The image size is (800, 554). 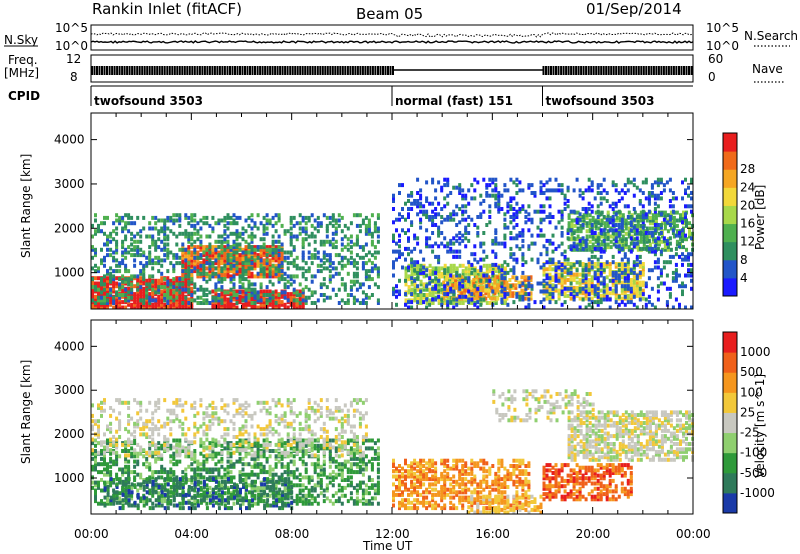 I want to click on colorbar-tick-label: 8, so click(x=744, y=260).